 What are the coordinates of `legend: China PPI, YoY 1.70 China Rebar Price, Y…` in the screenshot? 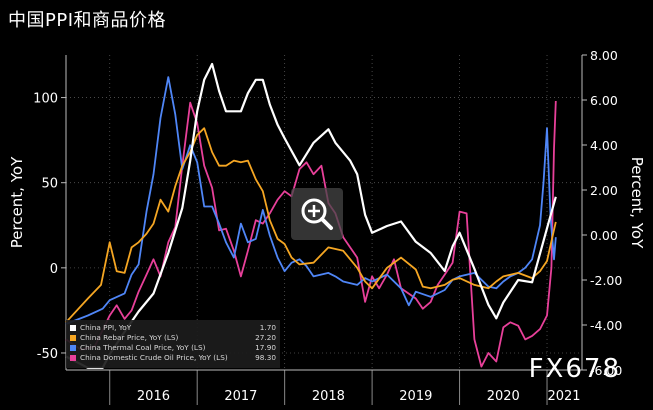 It's located at (173, 344).